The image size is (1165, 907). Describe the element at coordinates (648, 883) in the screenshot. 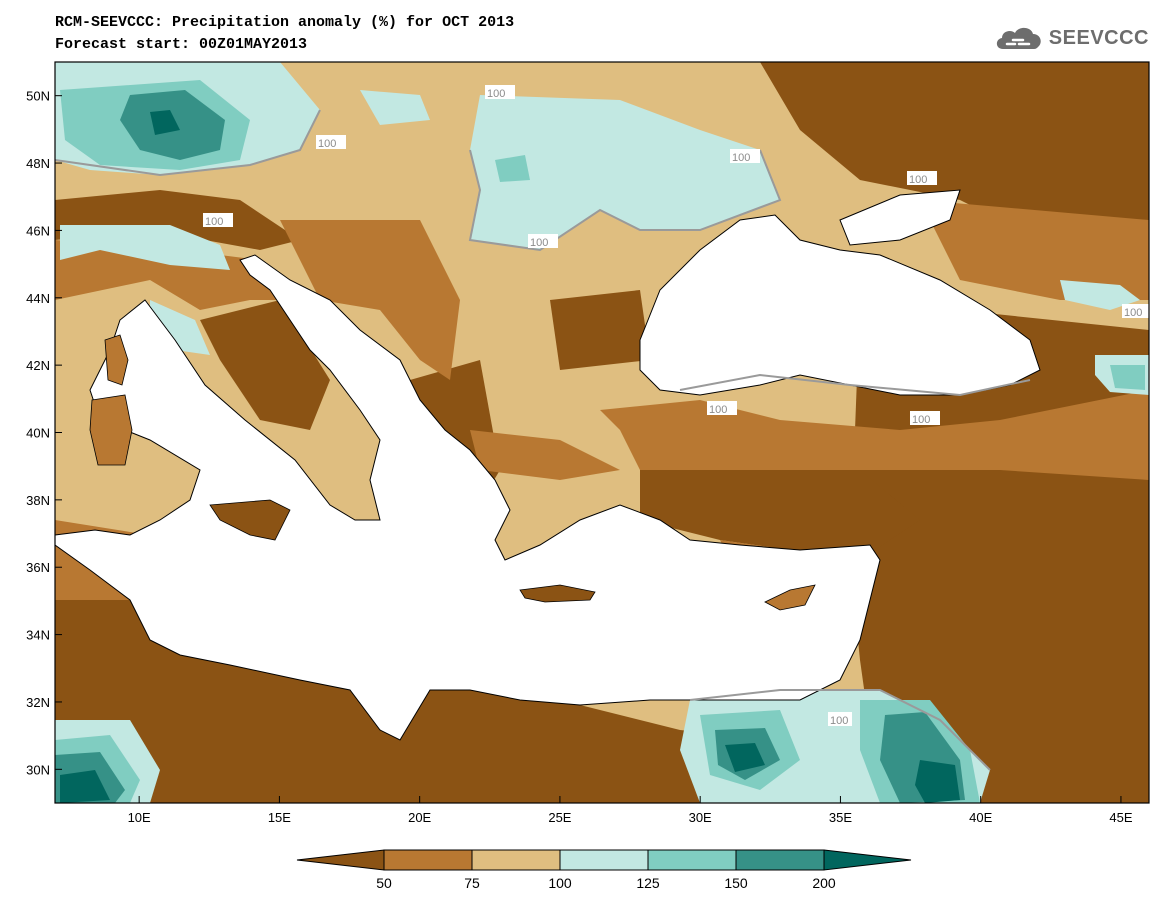

I see `colorbar-label: 125` at that location.